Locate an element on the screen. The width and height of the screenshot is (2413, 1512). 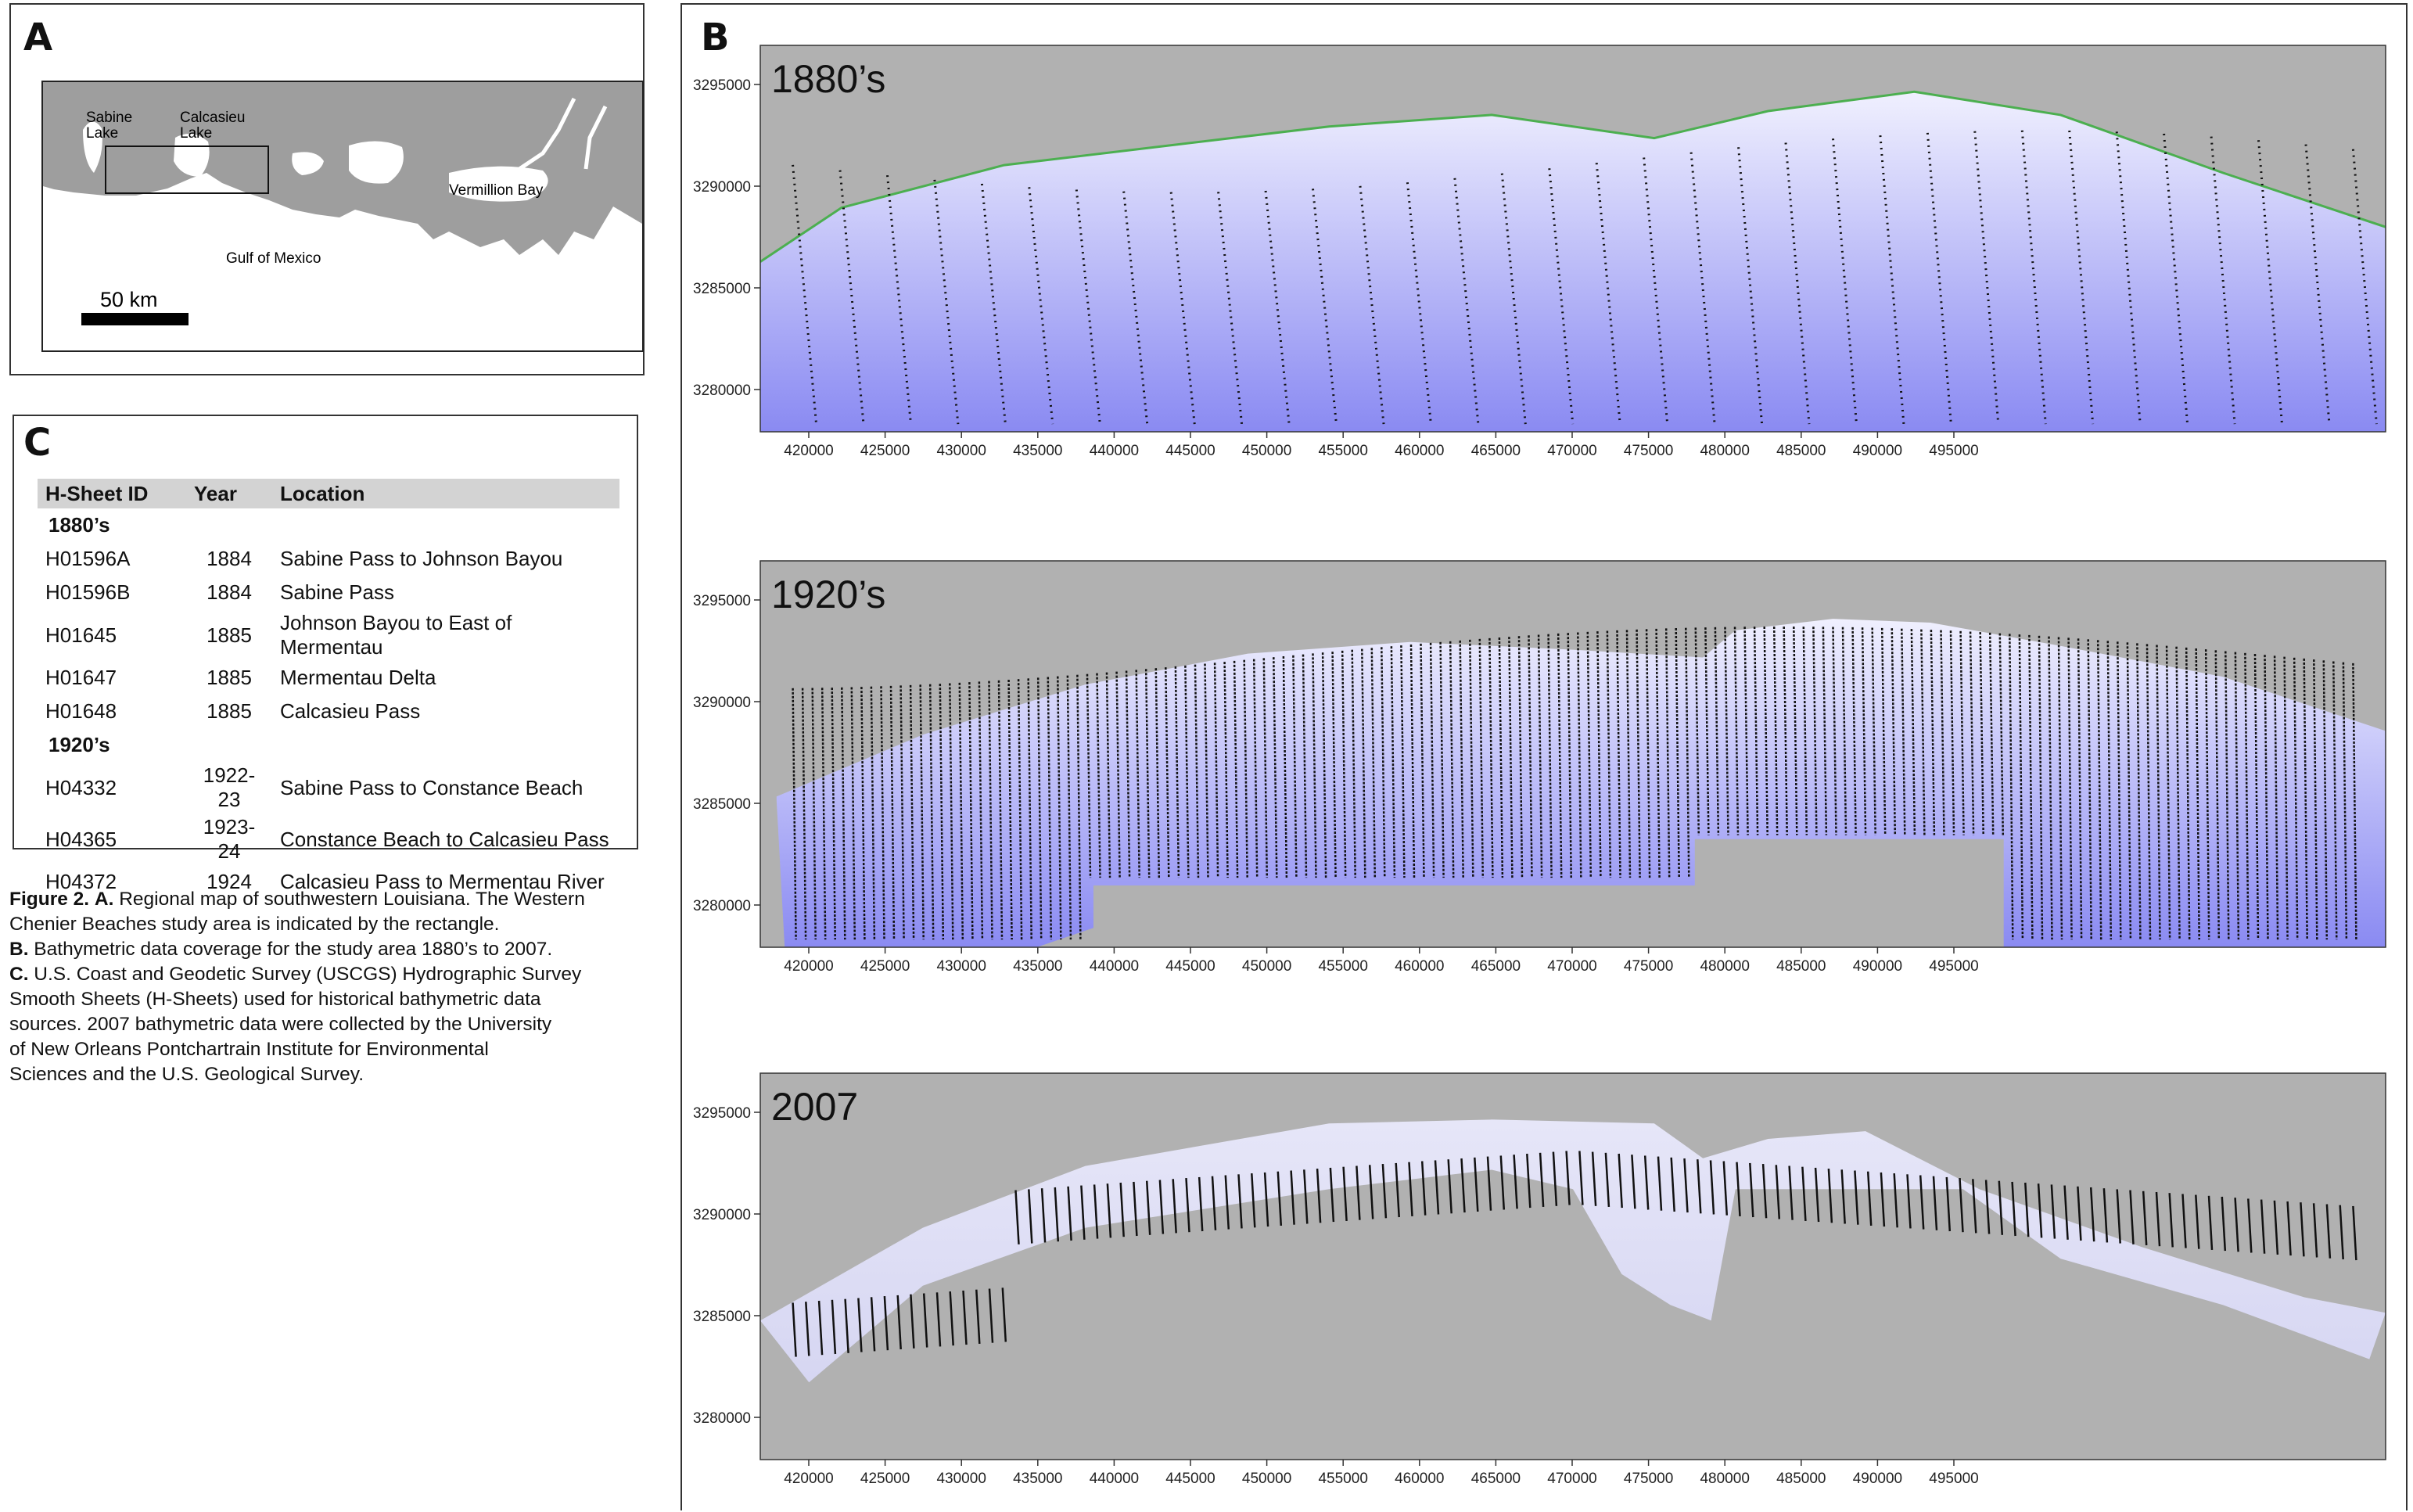
cell-location: Sabine Pass to Constance Beach is located at coordinates (432, 787).